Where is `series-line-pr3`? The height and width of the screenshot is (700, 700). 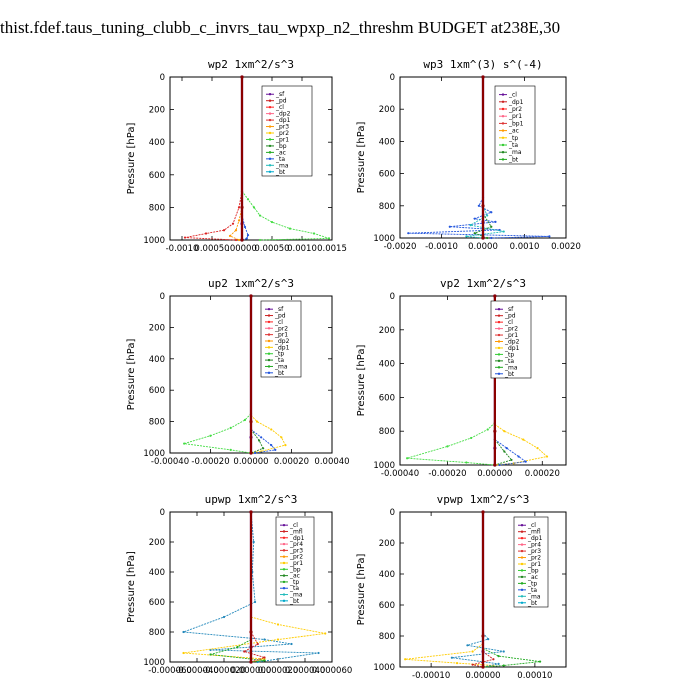 series-line-pr3 is located at coordinates (236, 224).